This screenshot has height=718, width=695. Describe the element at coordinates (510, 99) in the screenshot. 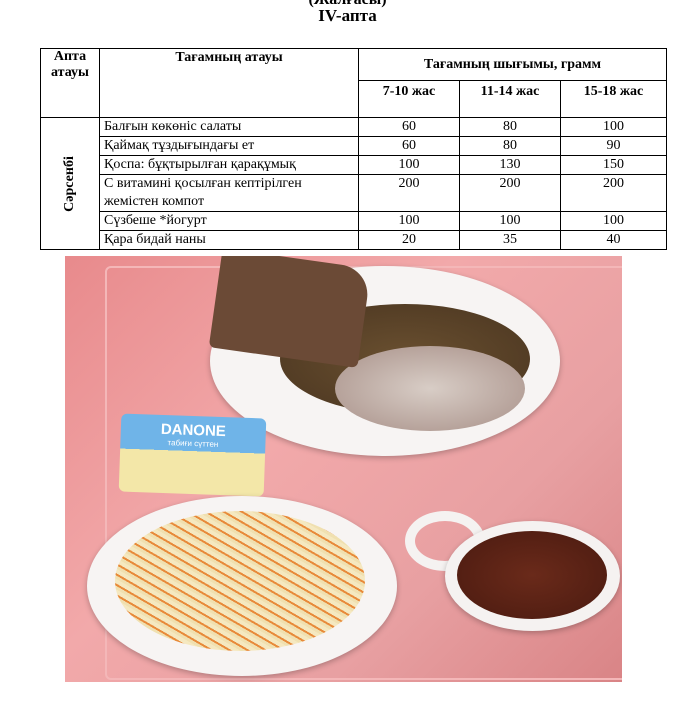

I see `age-header: 11-14 жас` at that location.